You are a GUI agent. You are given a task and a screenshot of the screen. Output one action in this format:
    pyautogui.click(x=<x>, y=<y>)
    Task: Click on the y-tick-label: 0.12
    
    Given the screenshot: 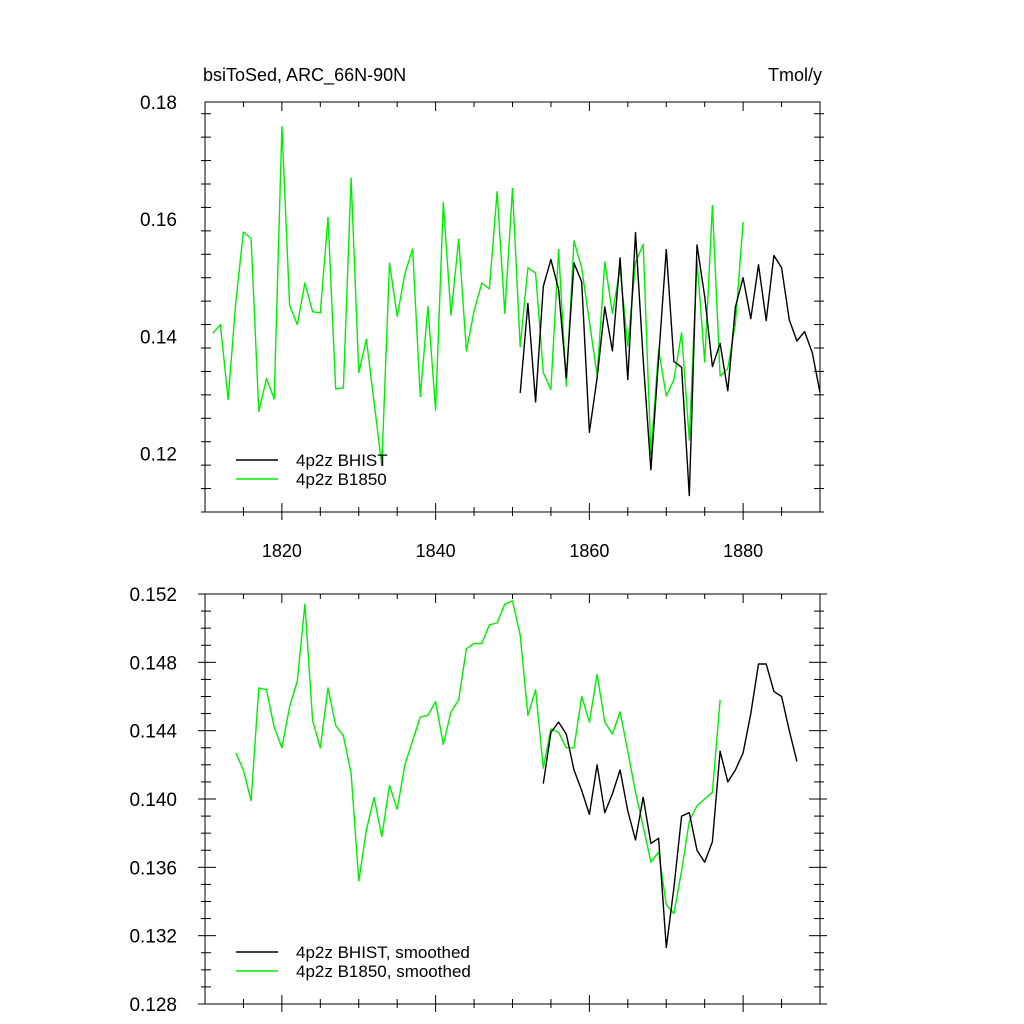 What is the action you would take?
    pyautogui.click(x=158, y=454)
    